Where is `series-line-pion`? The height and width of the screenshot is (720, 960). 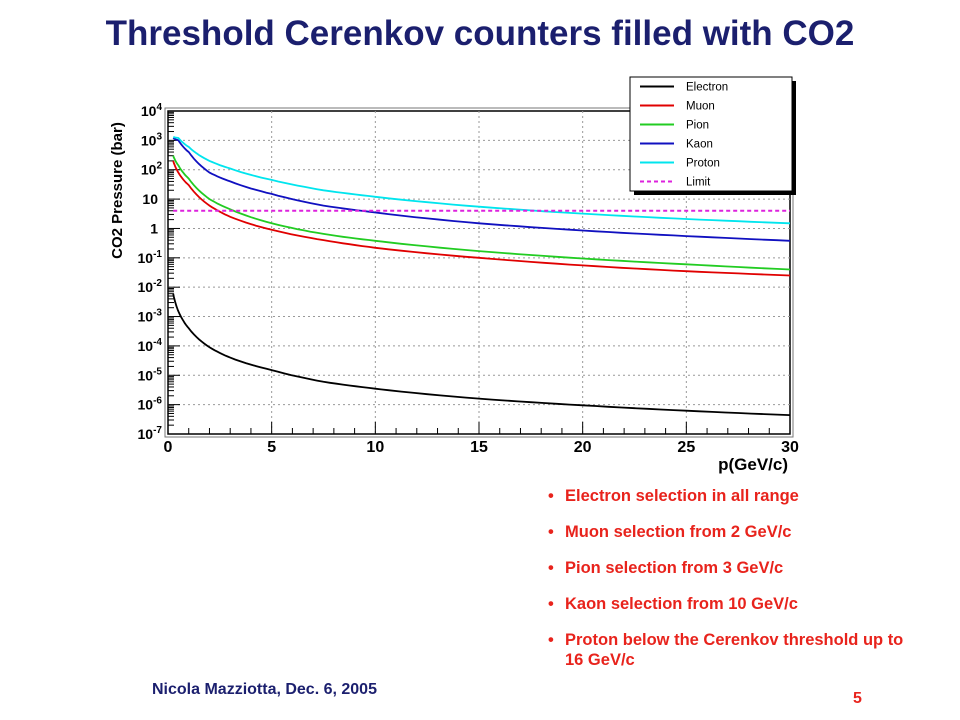 series-line-pion is located at coordinates (481, 213).